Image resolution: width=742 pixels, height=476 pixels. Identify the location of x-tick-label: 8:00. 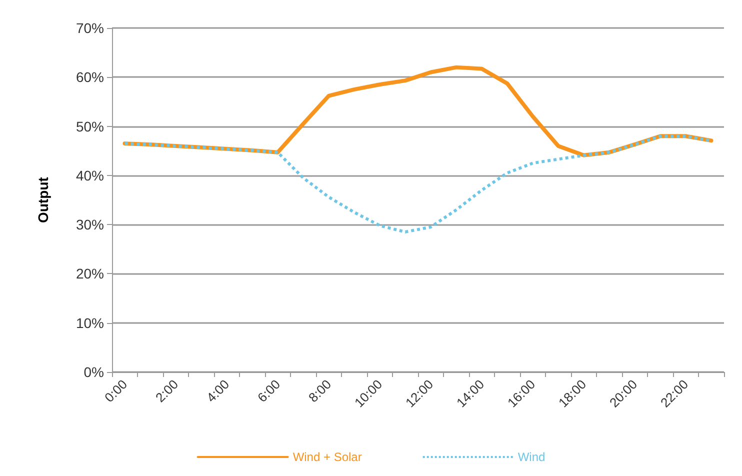
(320, 391).